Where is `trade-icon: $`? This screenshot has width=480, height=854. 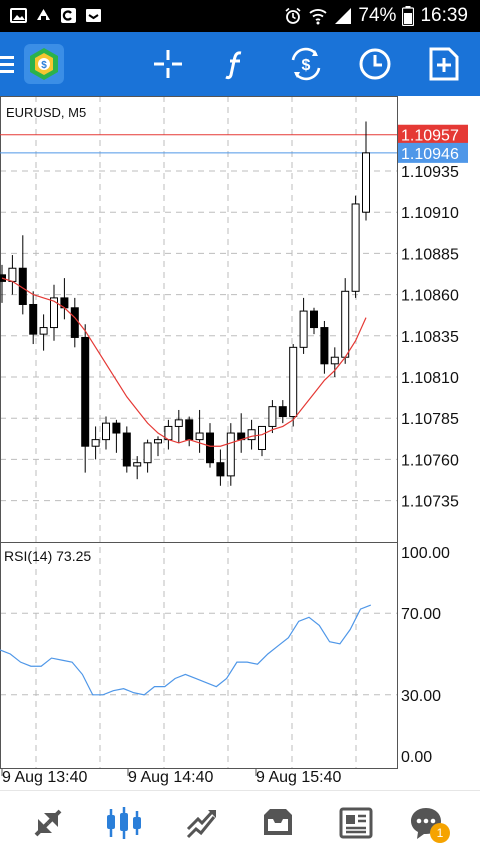 trade-icon: $ is located at coordinates (306, 64).